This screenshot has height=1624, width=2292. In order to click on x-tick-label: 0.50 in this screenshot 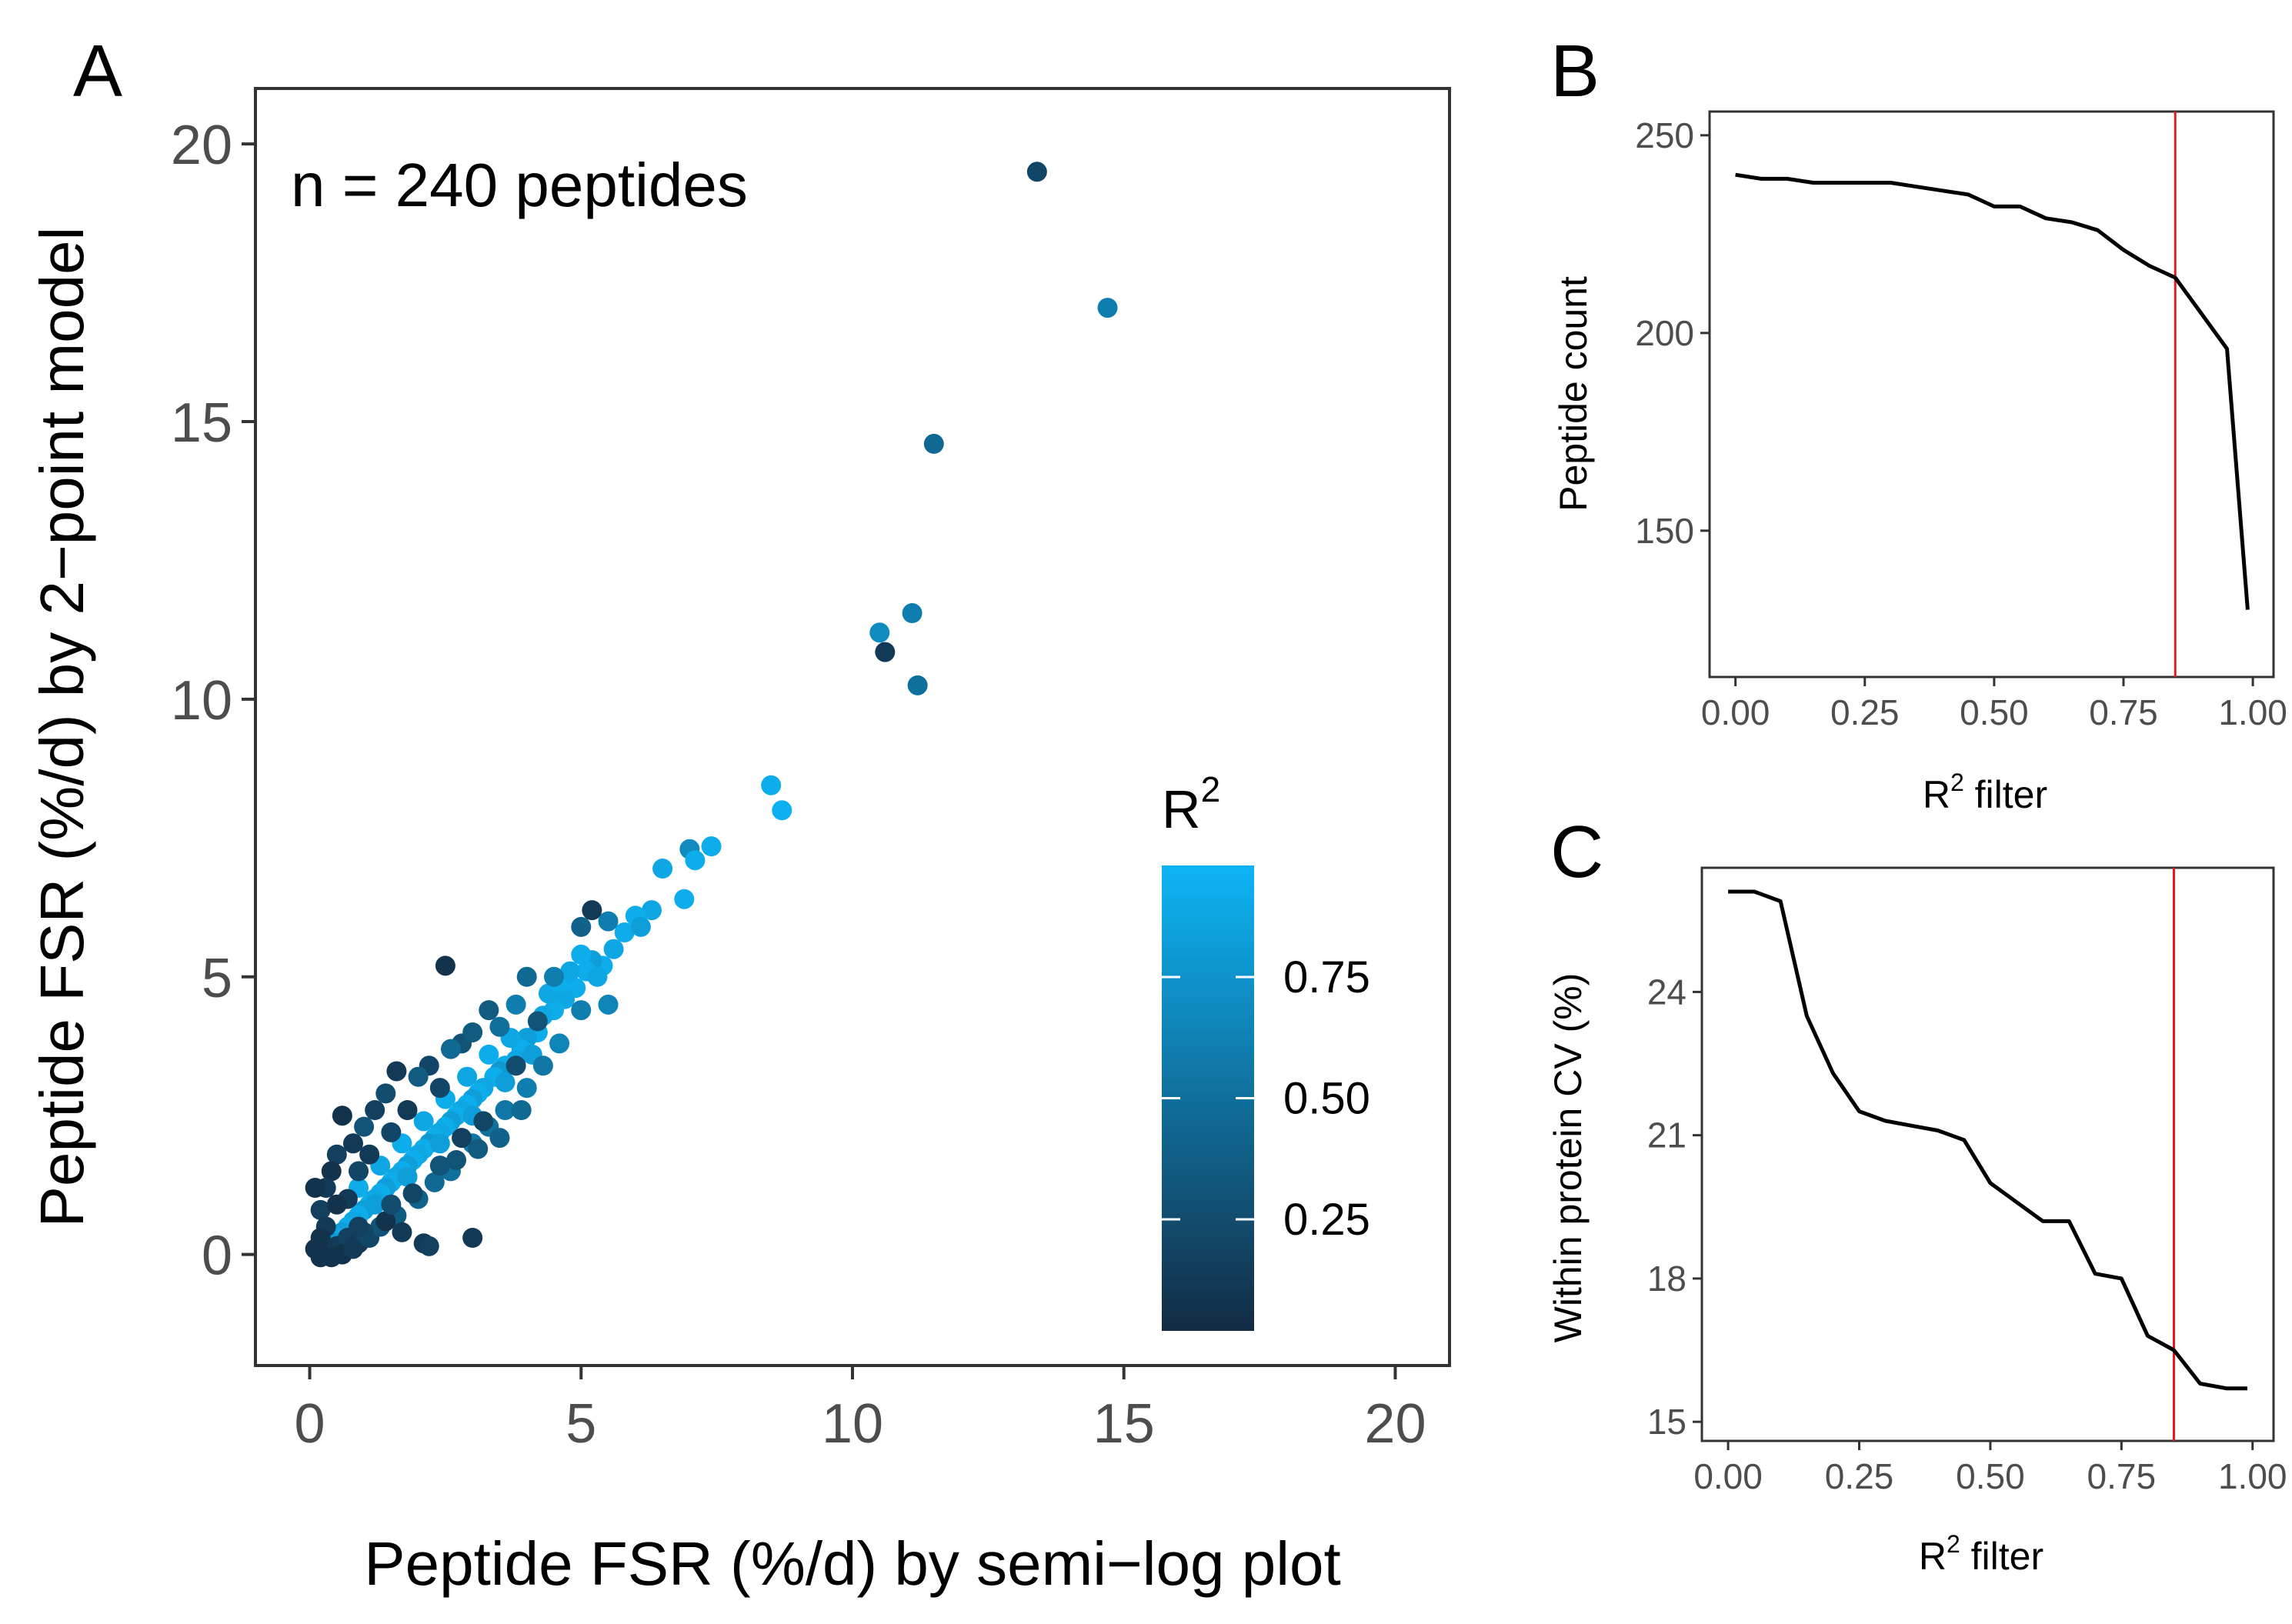, I will do `click(1995, 712)`.